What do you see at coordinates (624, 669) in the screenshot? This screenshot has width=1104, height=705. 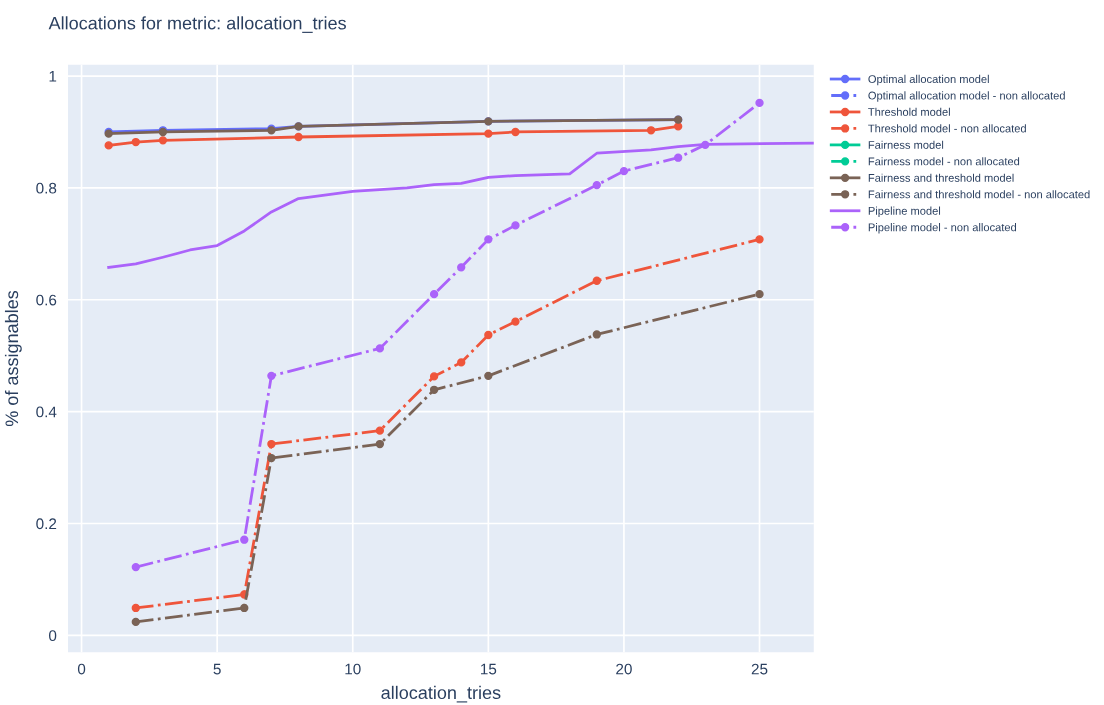 I see `x-tick-label: 20` at bounding box center [624, 669].